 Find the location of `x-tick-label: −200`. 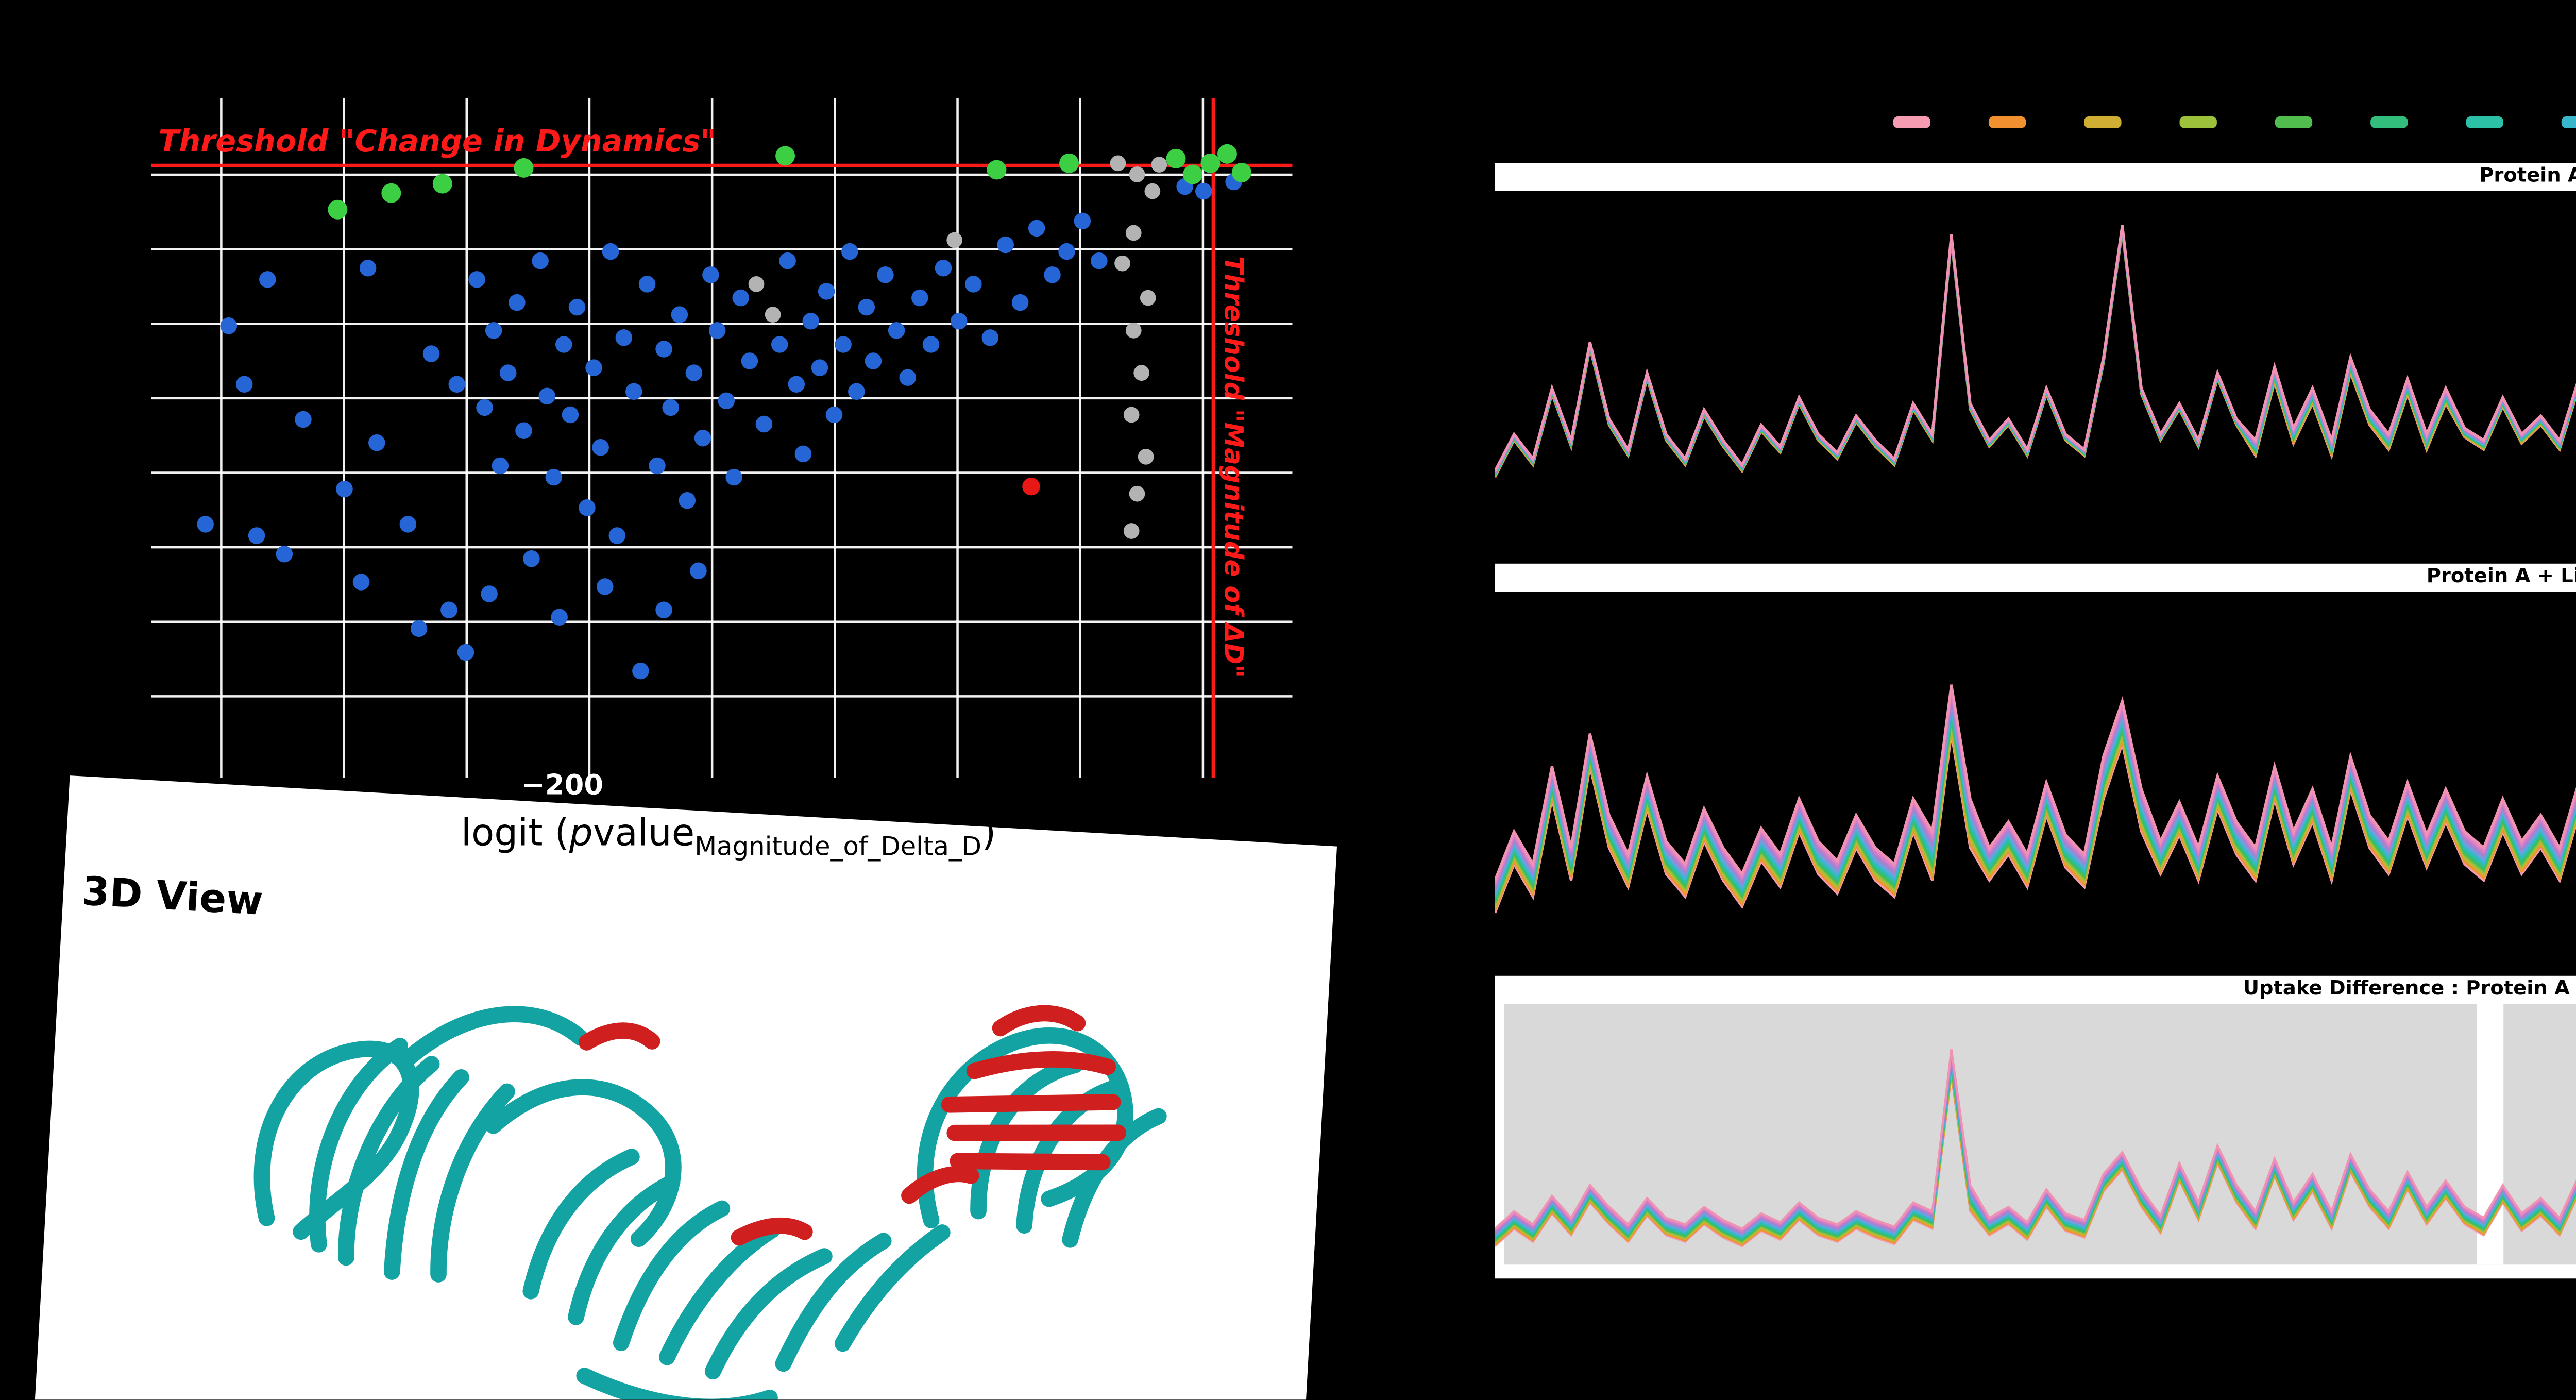

x-tick-label: −200 is located at coordinates (562, 784).